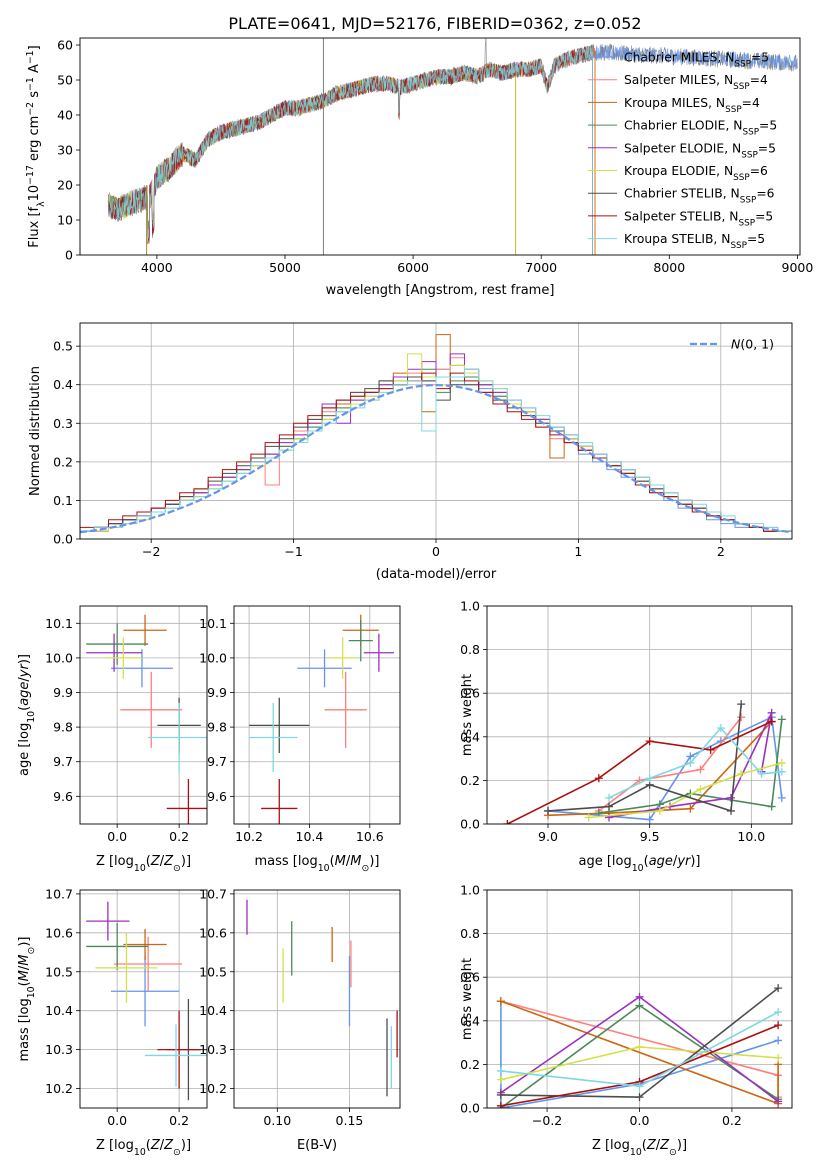  What do you see at coordinates (696, 60) in the screenshot?
I see `legend-label-1: Chabrier MILES, NSSP=5` at bounding box center [696, 60].